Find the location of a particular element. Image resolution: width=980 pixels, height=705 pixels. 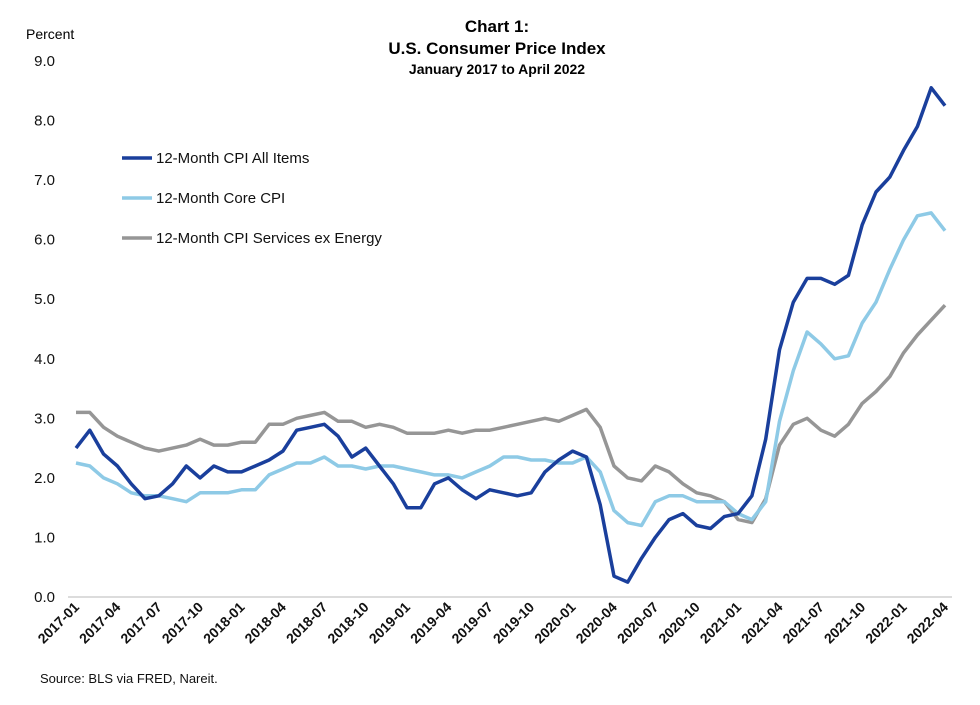

x-tick-label: 2017-04 is located at coordinates (100, 623).